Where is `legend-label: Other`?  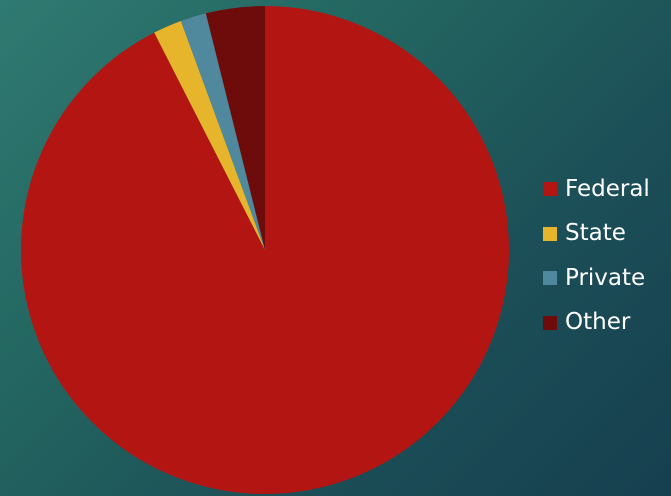 legend-label: Other is located at coordinates (598, 322).